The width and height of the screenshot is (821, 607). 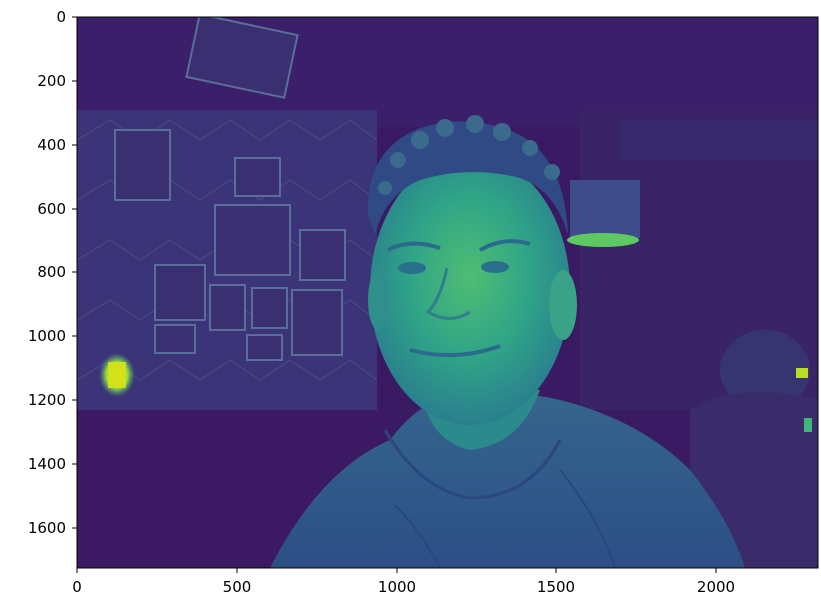 I want to click on y-tick-label: 800, so click(x=51, y=272).